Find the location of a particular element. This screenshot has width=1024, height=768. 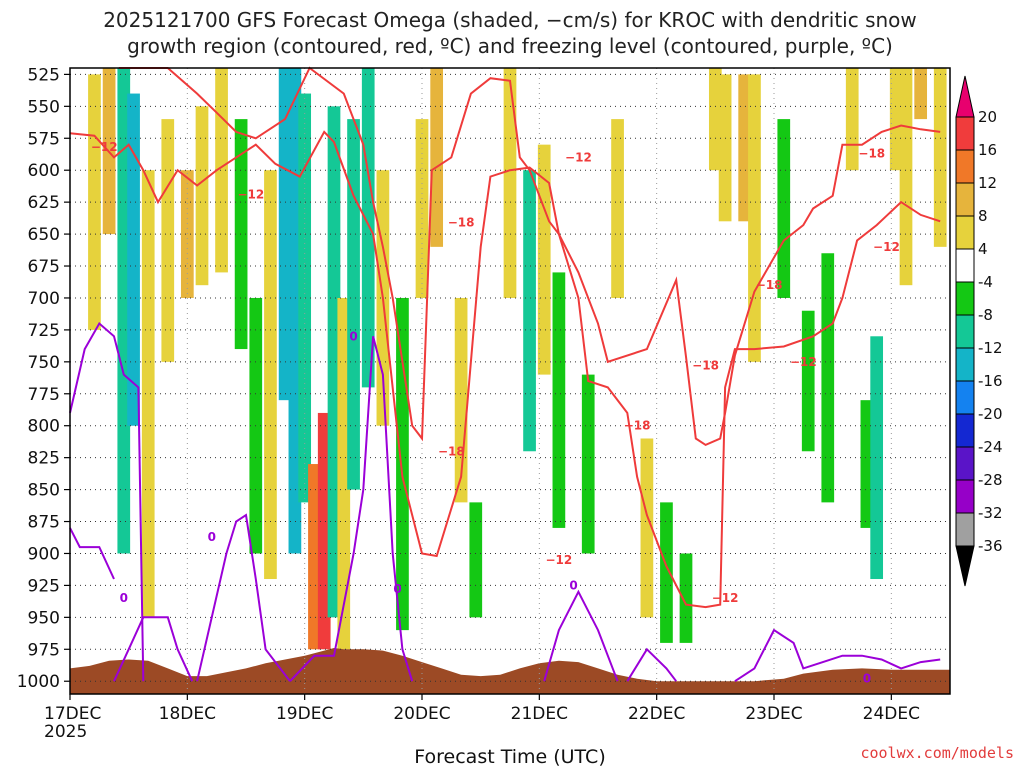

y-tick-label: 550 is located at coordinates (44, 107).